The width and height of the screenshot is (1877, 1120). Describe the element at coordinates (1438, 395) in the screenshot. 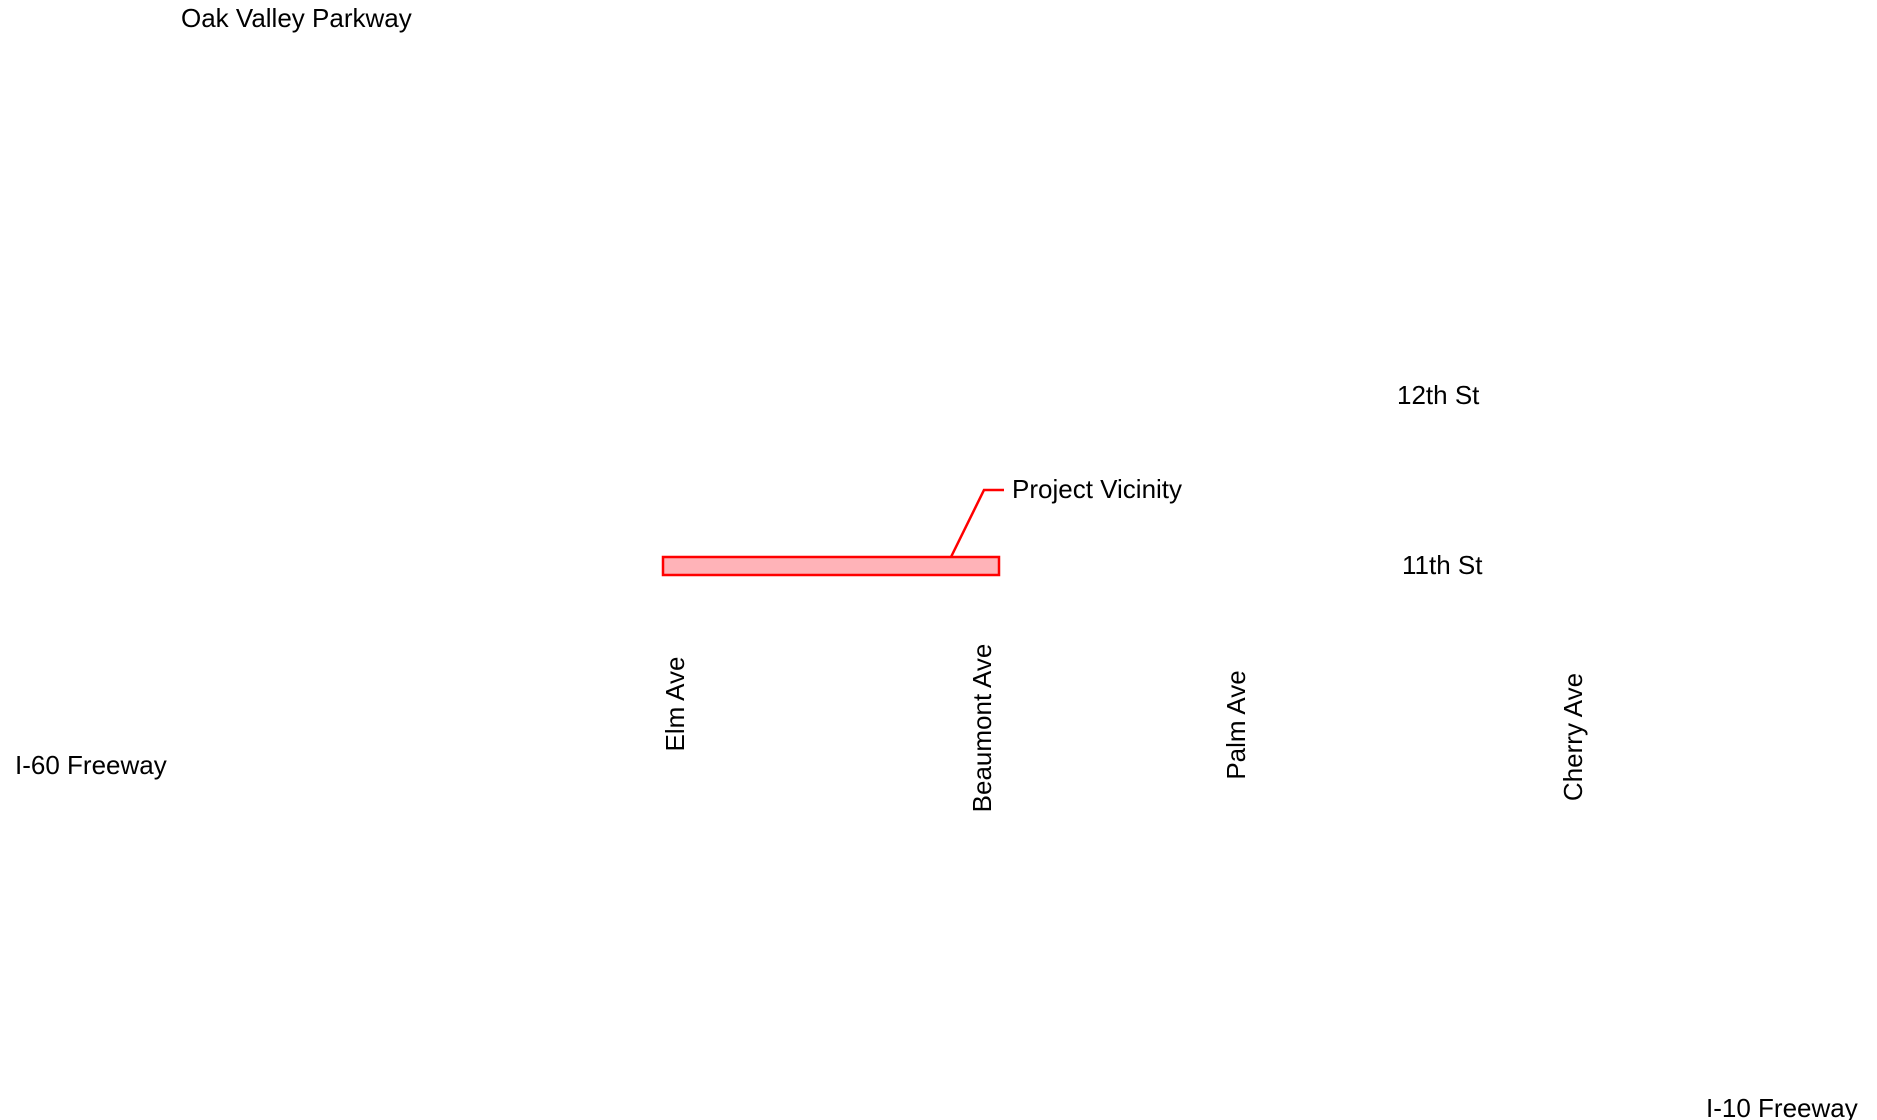

I see `road-label-12th-st: 12th St` at that location.